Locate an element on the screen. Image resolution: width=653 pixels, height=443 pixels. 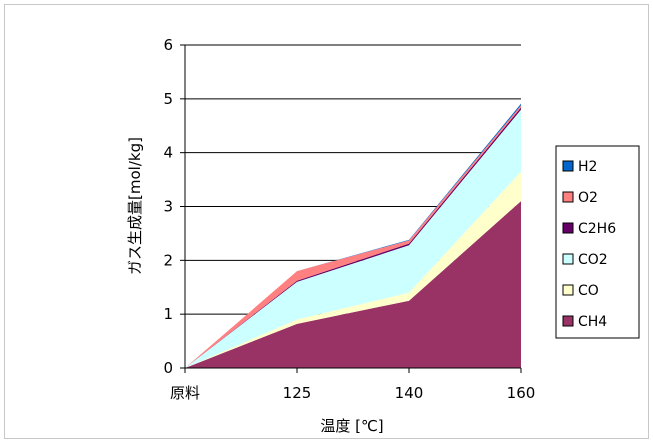
y-axis-label: ガス生成量[mol/kg] is located at coordinates (135, 206).